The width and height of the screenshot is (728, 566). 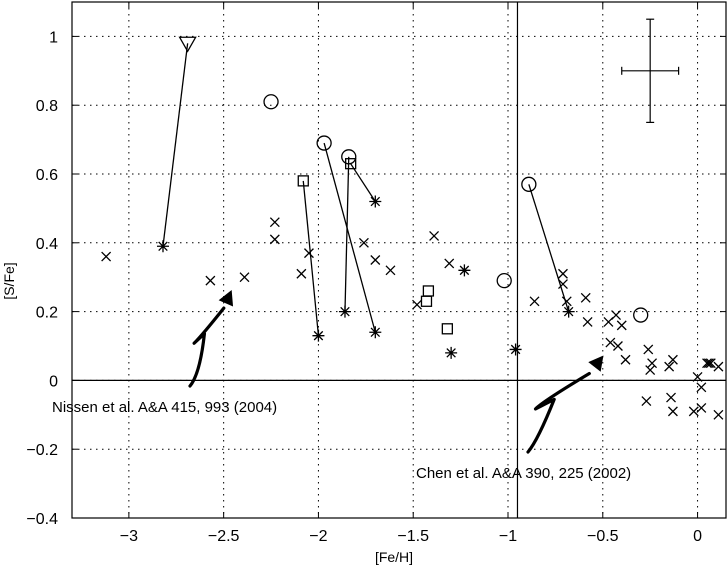 What do you see at coordinates (224, 536) in the screenshot?
I see `x-tick-label: −2.5` at bounding box center [224, 536].